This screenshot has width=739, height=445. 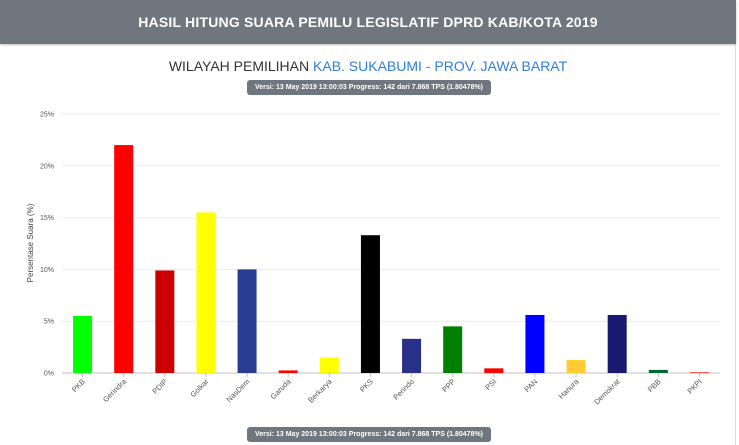 I want to click on y-tick-label: 5%, so click(x=49, y=322).